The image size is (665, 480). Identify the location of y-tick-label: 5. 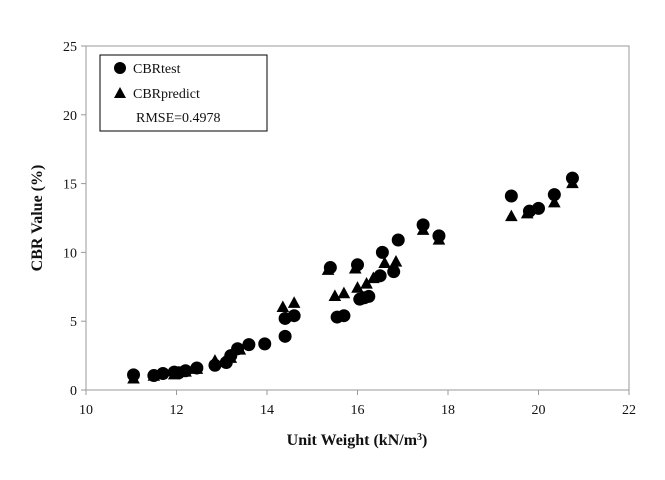
(73, 322).